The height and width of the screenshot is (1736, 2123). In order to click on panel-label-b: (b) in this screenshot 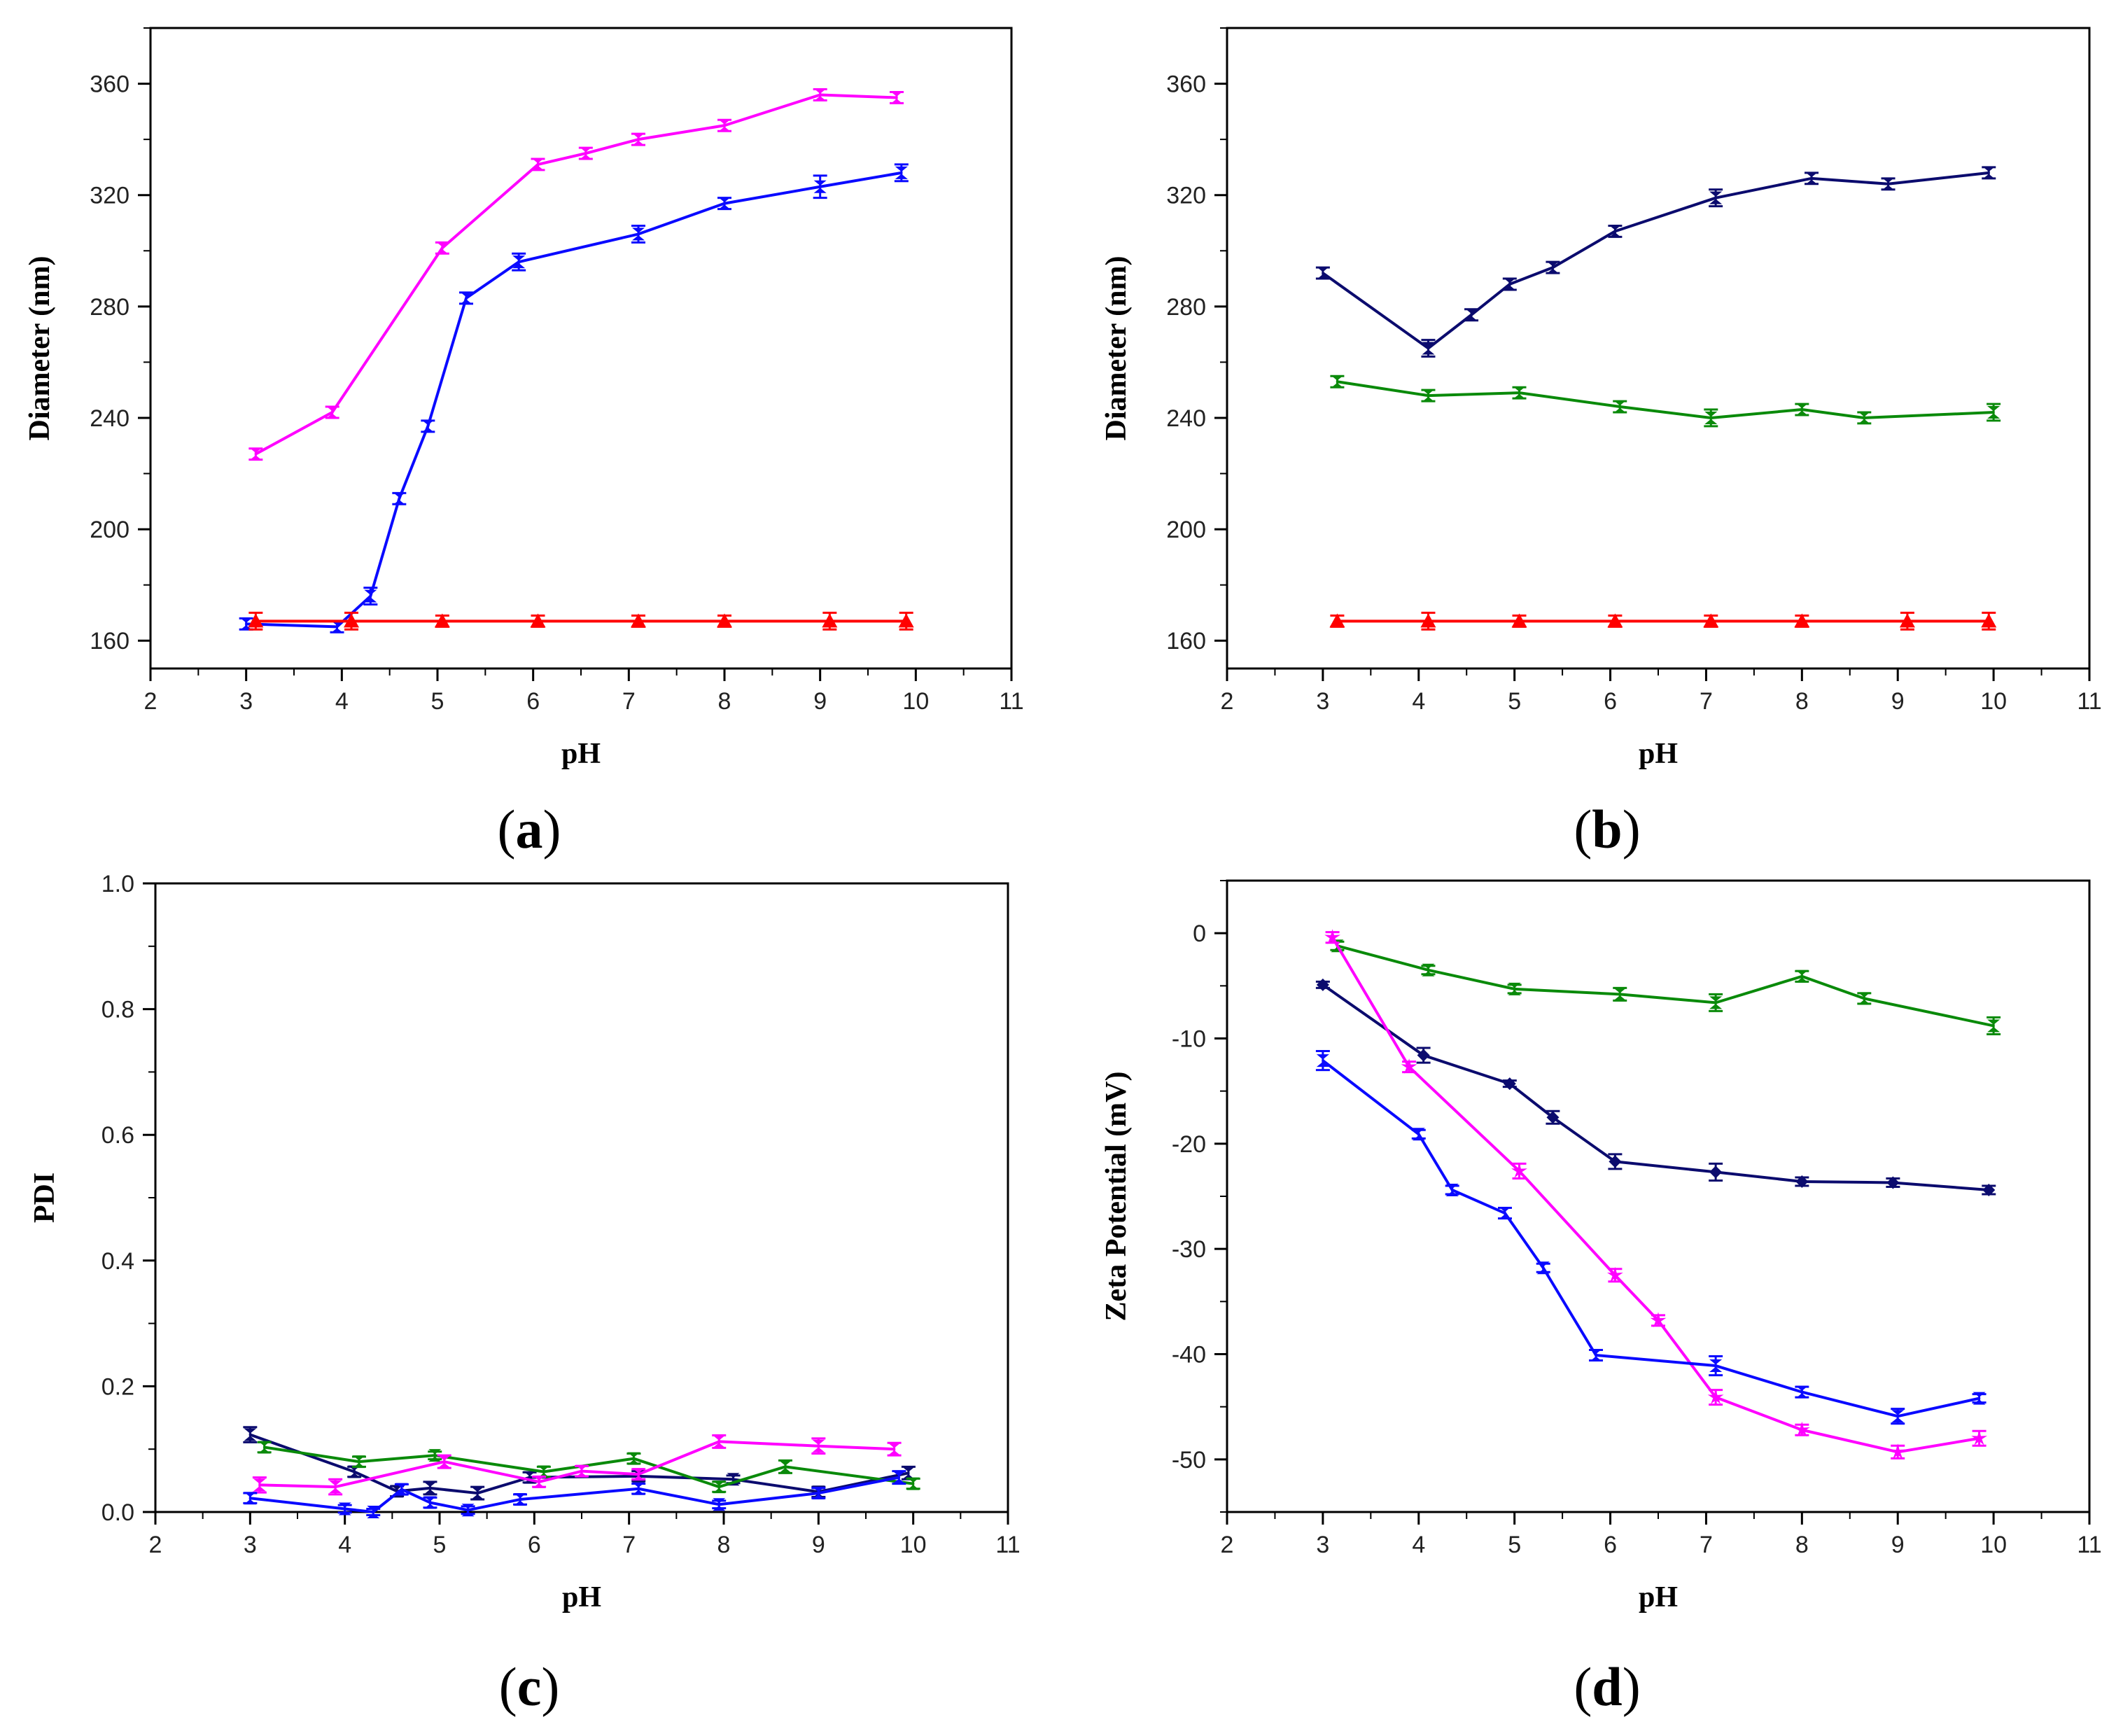, I will do `click(1607, 829)`.